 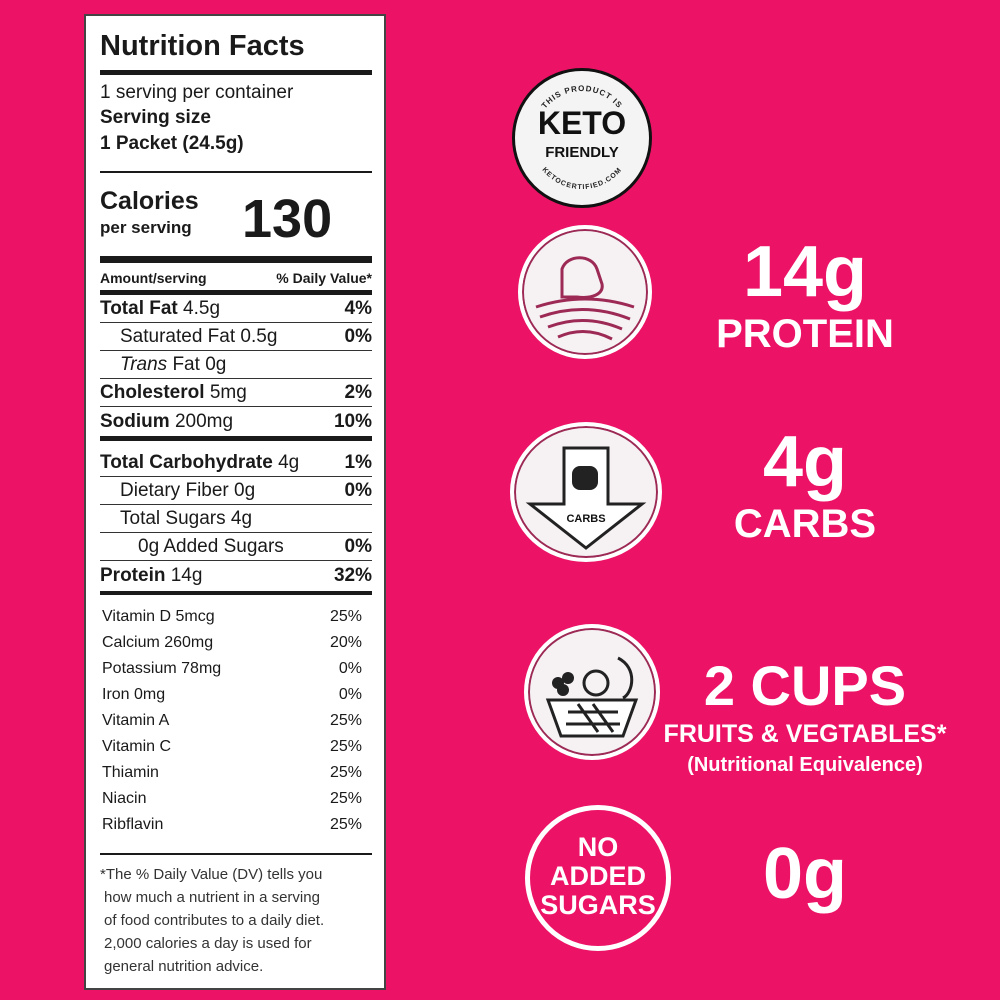 What do you see at coordinates (202, 46) in the screenshot?
I see `label-title: Nutrition Facts` at bounding box center [202, 46].